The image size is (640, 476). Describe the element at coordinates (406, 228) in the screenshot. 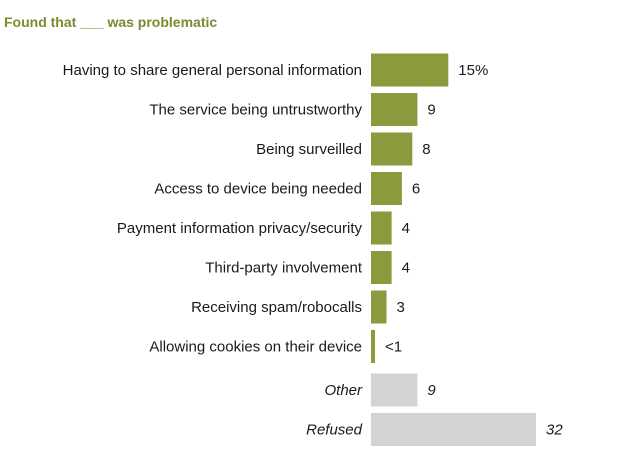

I see `value-label-payment-information-privacy-security: 4` at that location.